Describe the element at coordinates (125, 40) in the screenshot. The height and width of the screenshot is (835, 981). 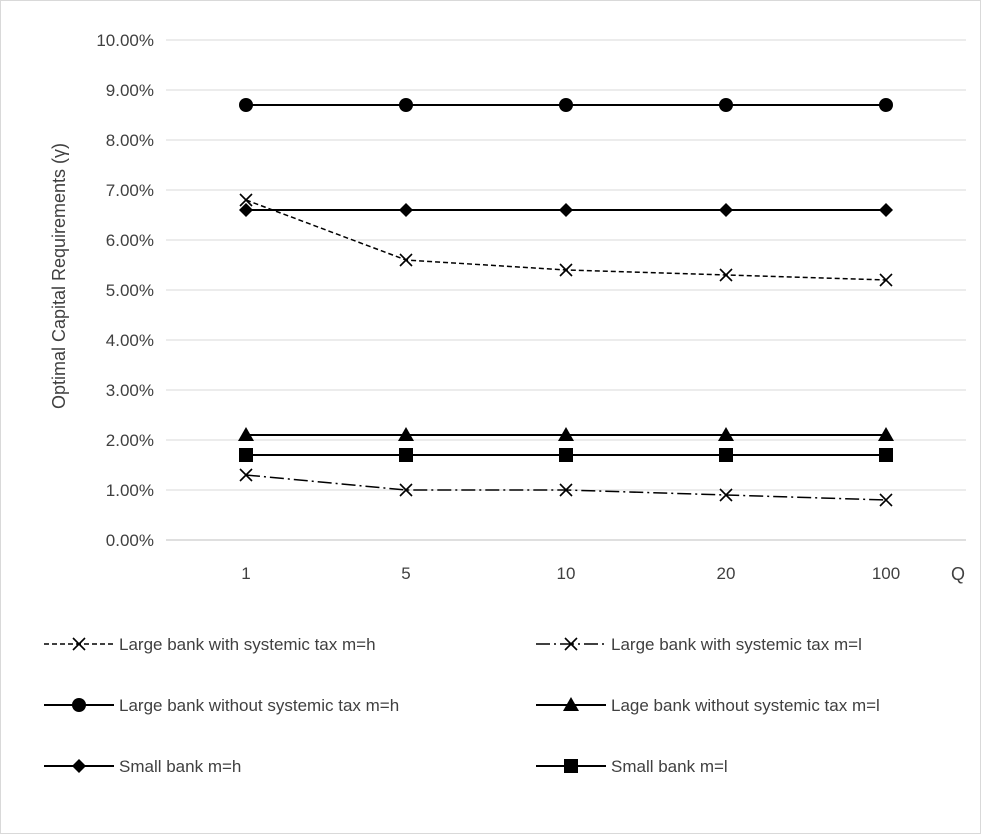
I see `y-tick-label: 10.00%` at that location.